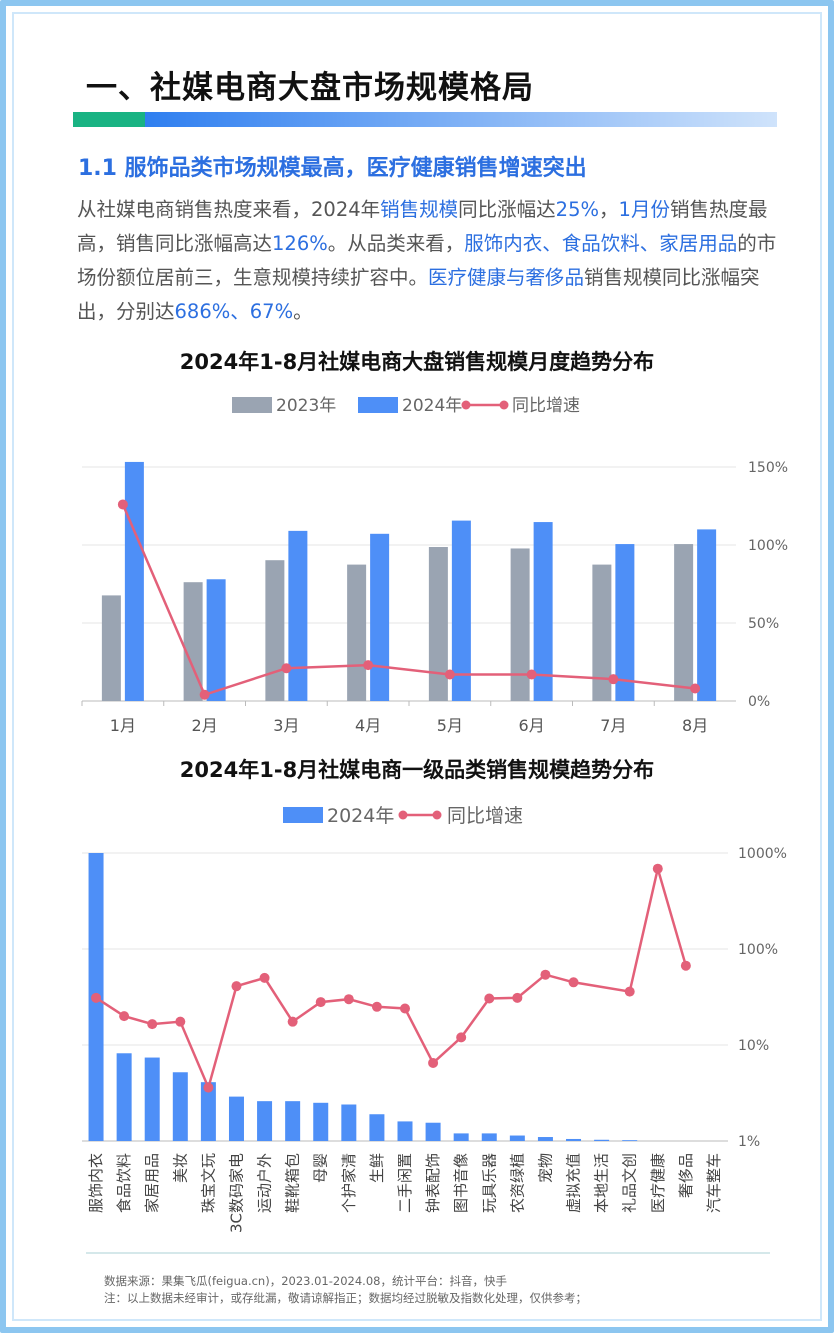 This screenshot has height=1333, width=834. What do you see at coordinates (485, 816) in the screenshot?
I see `legend-label-line: 同比增速` at bounding box center [485, 816].